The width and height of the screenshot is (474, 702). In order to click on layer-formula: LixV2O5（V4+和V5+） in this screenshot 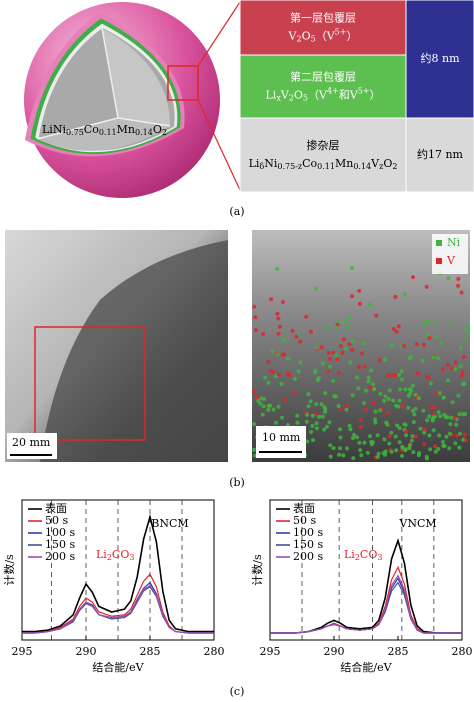, I will do `click(322, 95)`.